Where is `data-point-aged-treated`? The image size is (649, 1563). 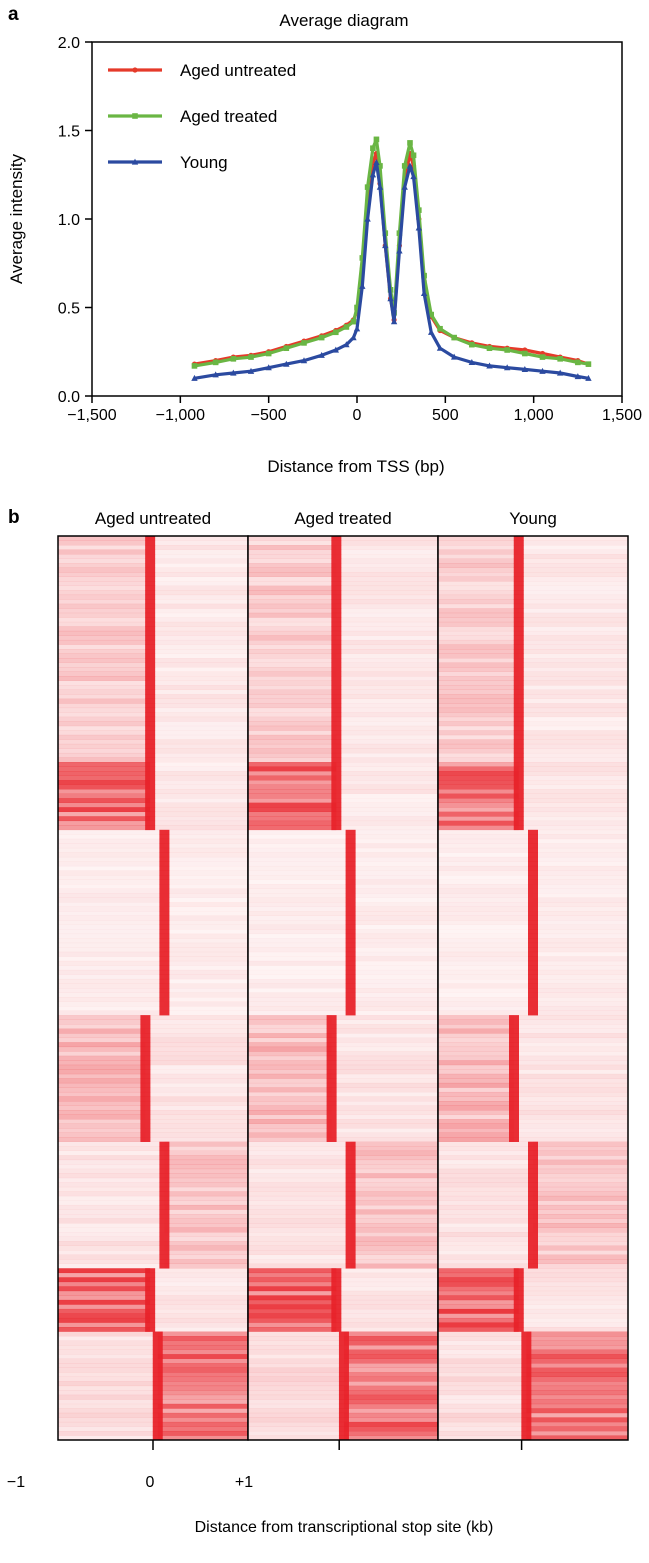
data-point-aged-treated is located at coordinates (578, 362).